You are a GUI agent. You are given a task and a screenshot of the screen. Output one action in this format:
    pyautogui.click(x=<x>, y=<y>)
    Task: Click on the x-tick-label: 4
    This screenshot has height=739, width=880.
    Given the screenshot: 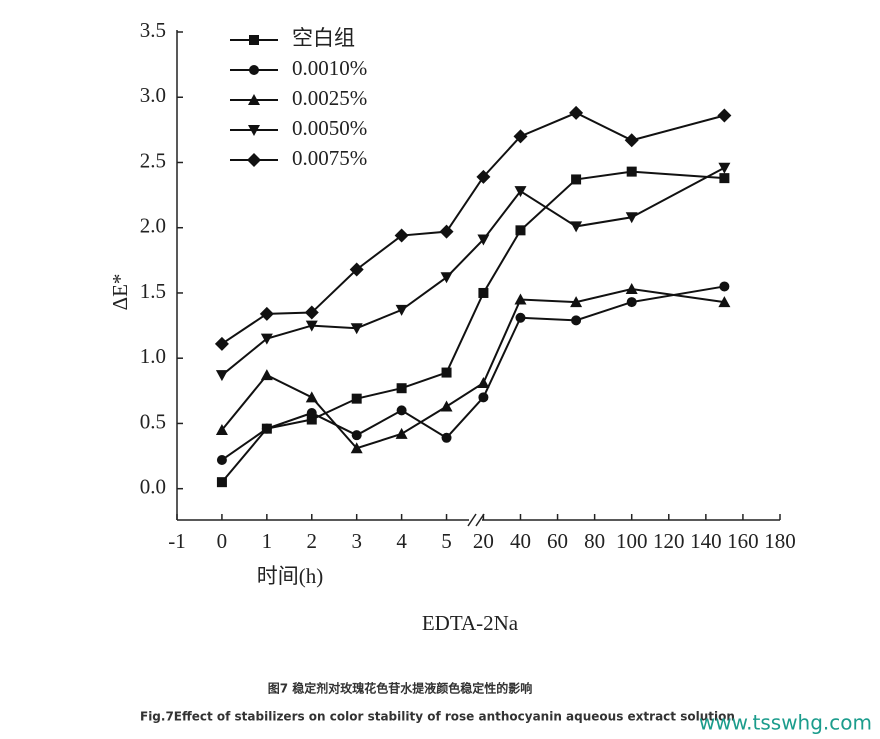 What is the action you would take?
    pyautogui.click(x=401, y=541)
    